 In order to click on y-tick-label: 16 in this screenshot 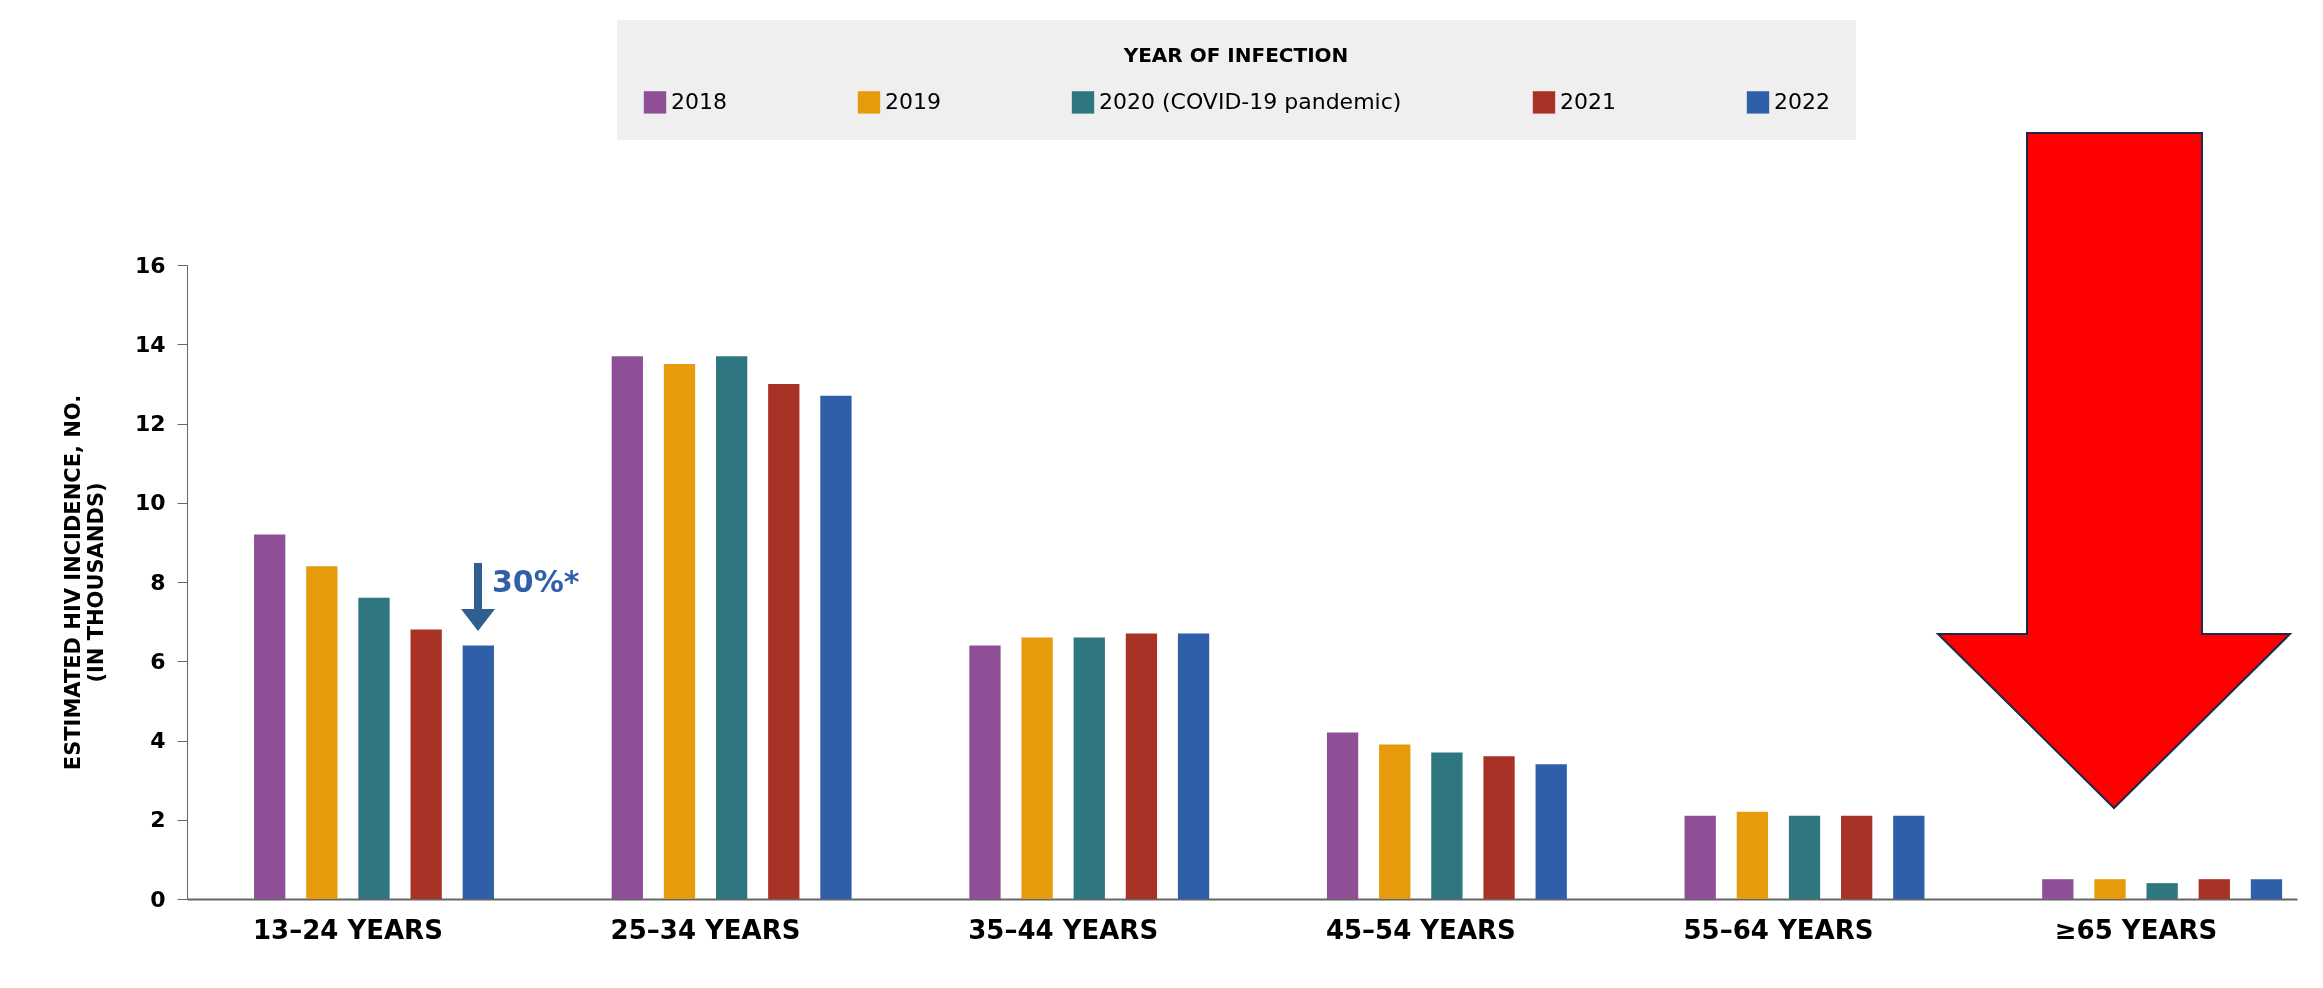, I will do `click(150, 265)`.